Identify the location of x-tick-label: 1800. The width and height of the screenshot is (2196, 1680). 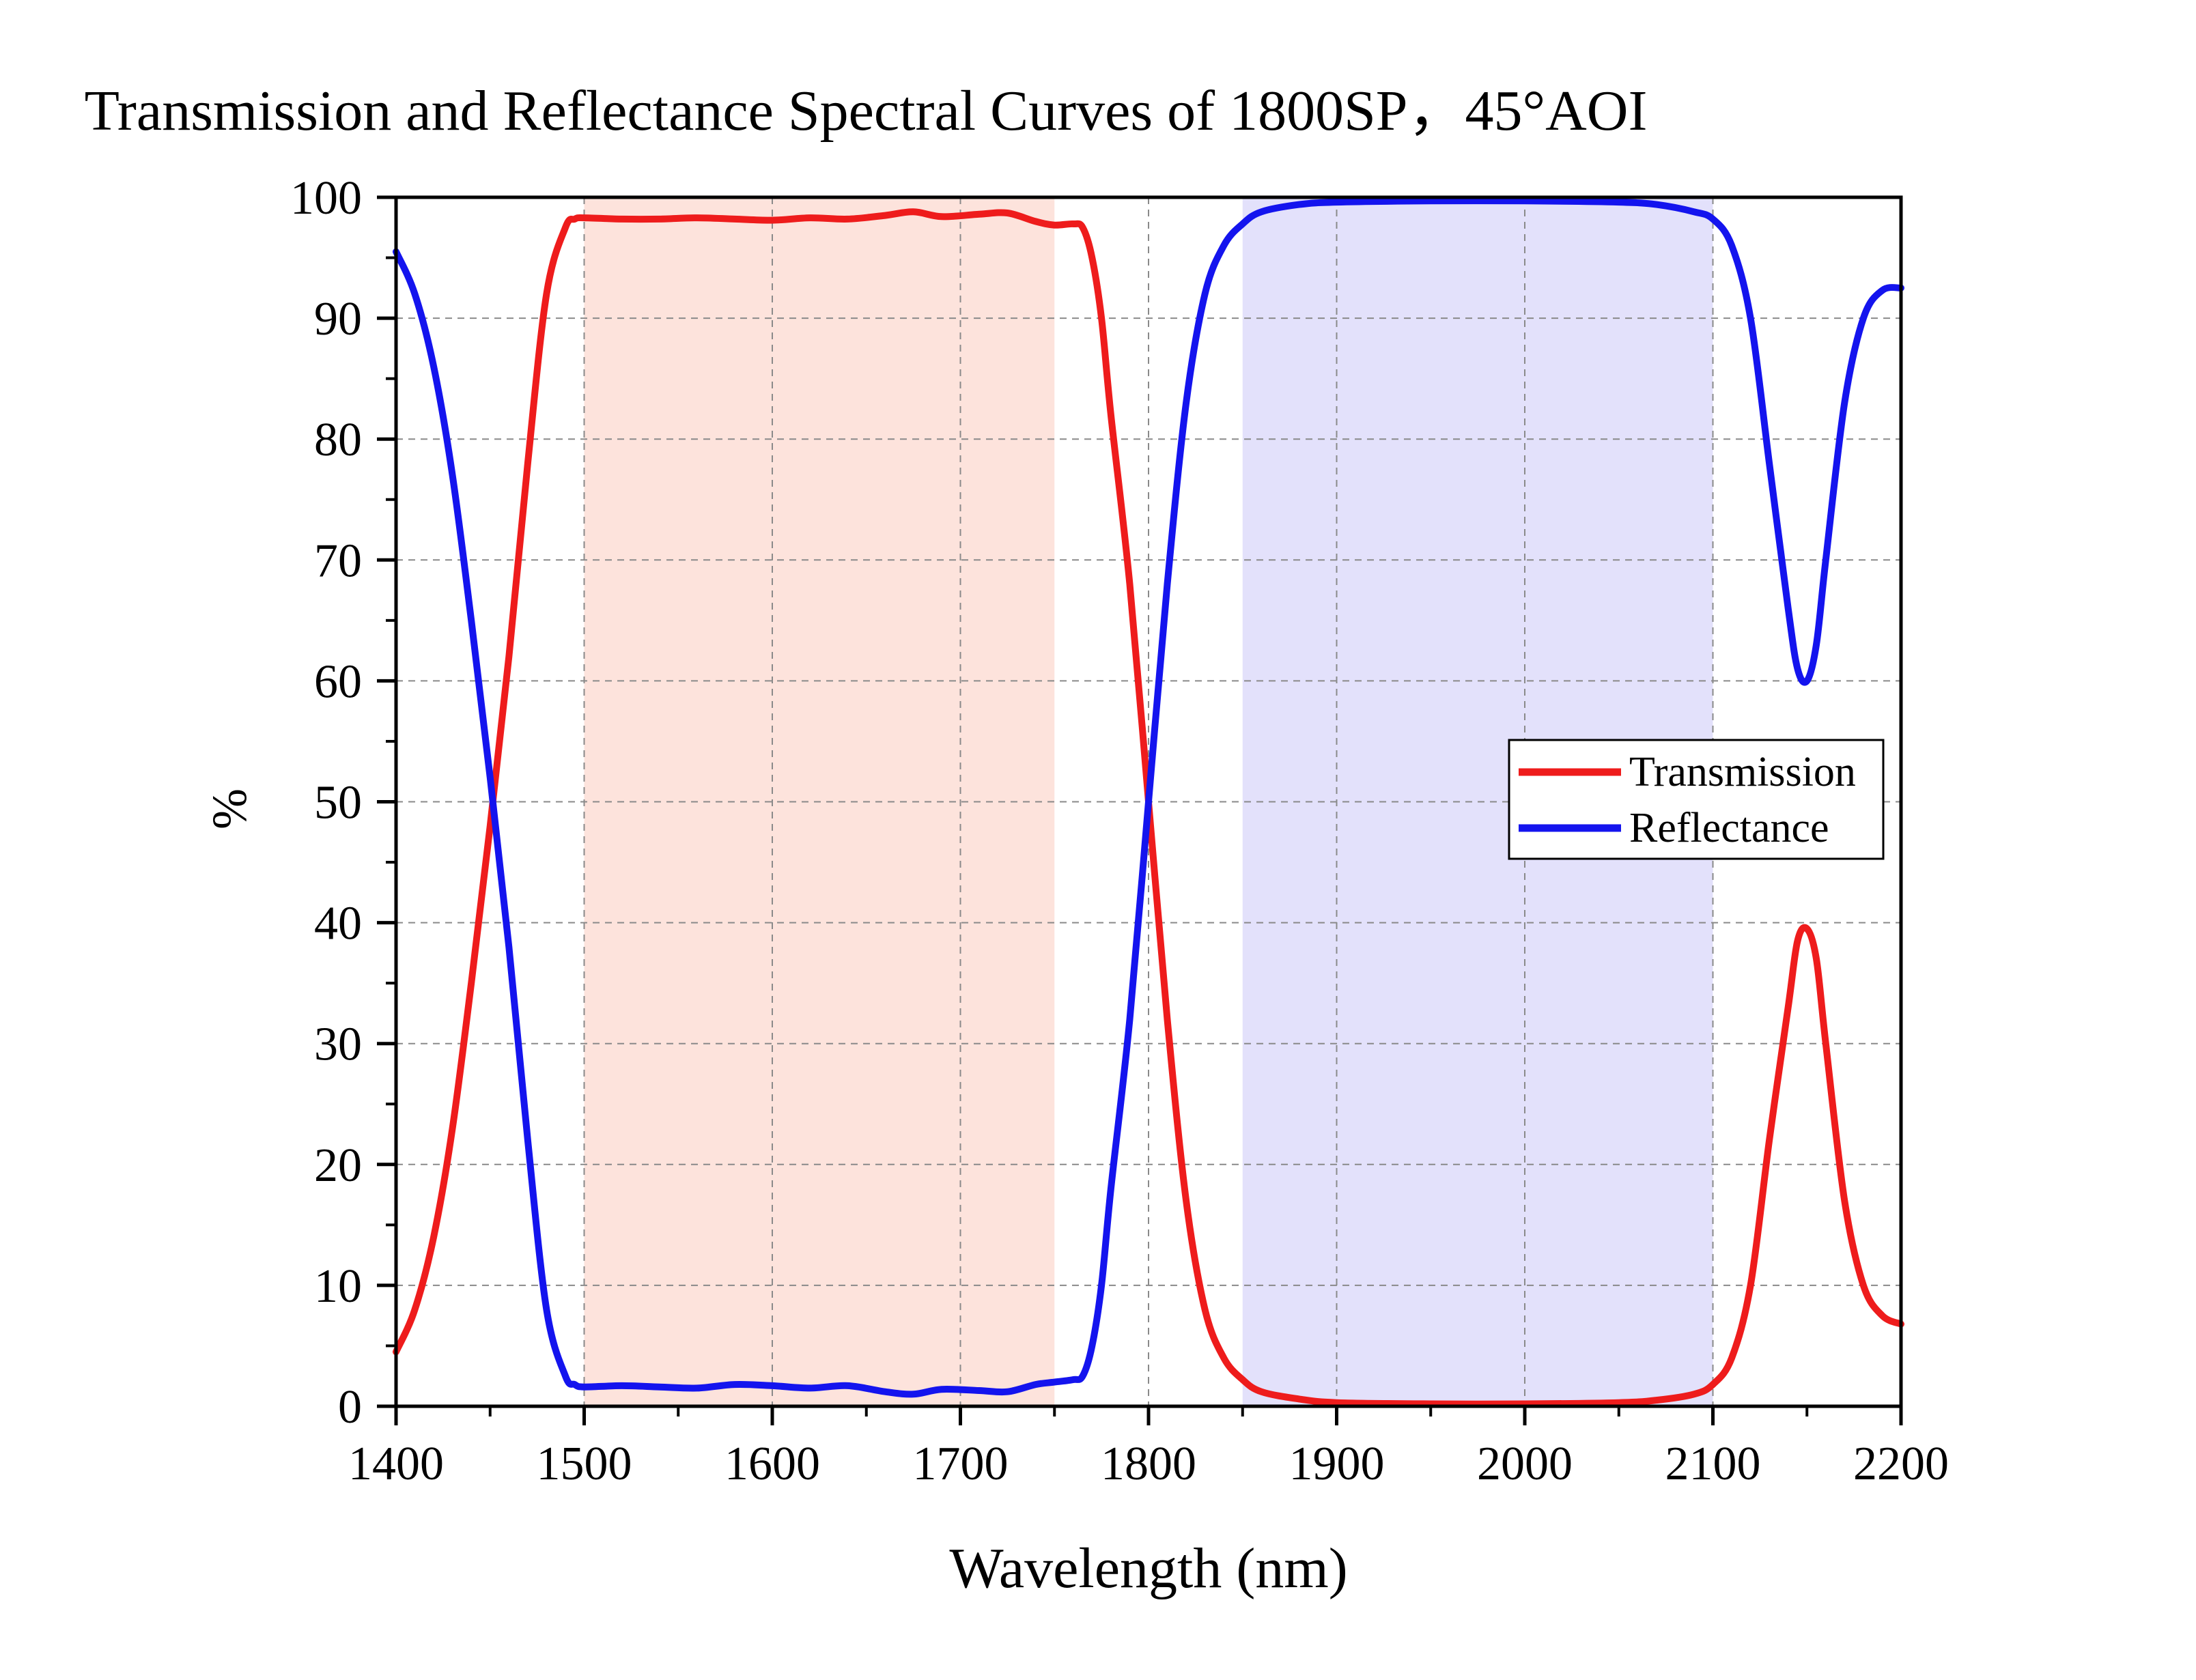
(1148, 1464).